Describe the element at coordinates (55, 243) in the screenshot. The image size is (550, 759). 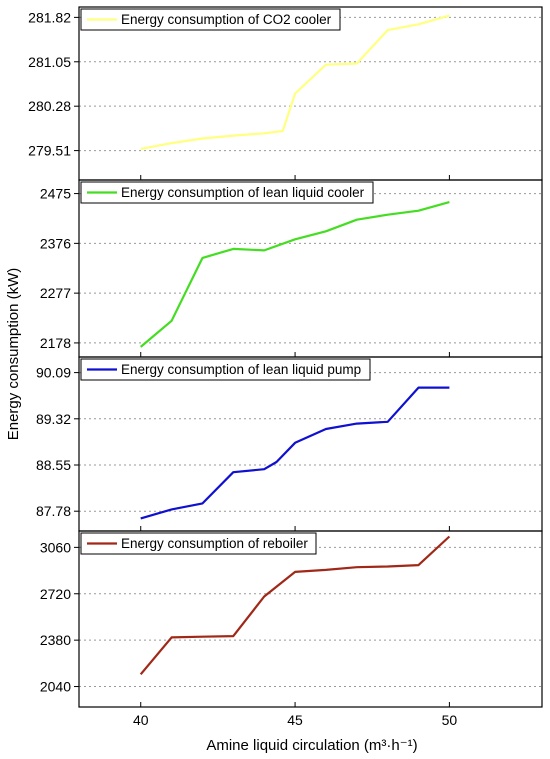
I see `y-tick-label: 2376` at that location.